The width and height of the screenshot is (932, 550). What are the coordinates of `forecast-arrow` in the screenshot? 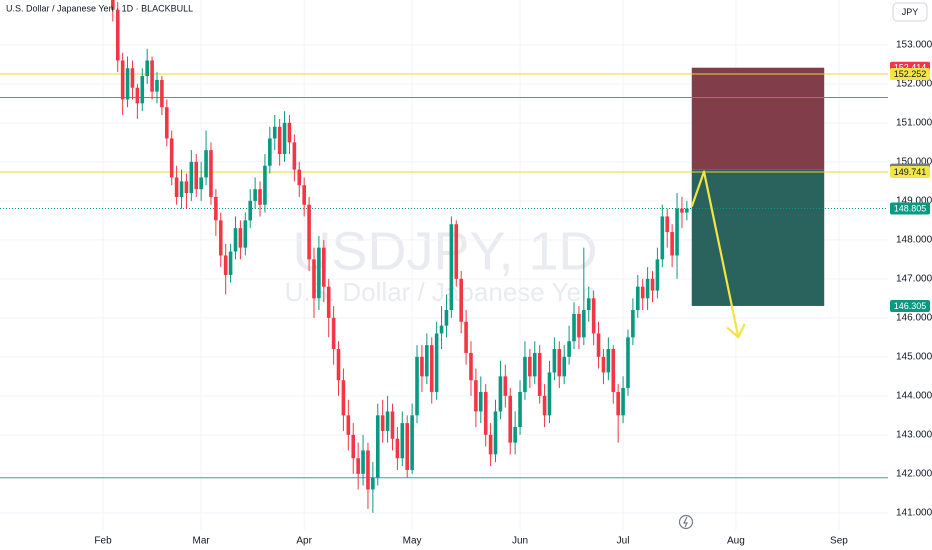 It's located at (715, 254).